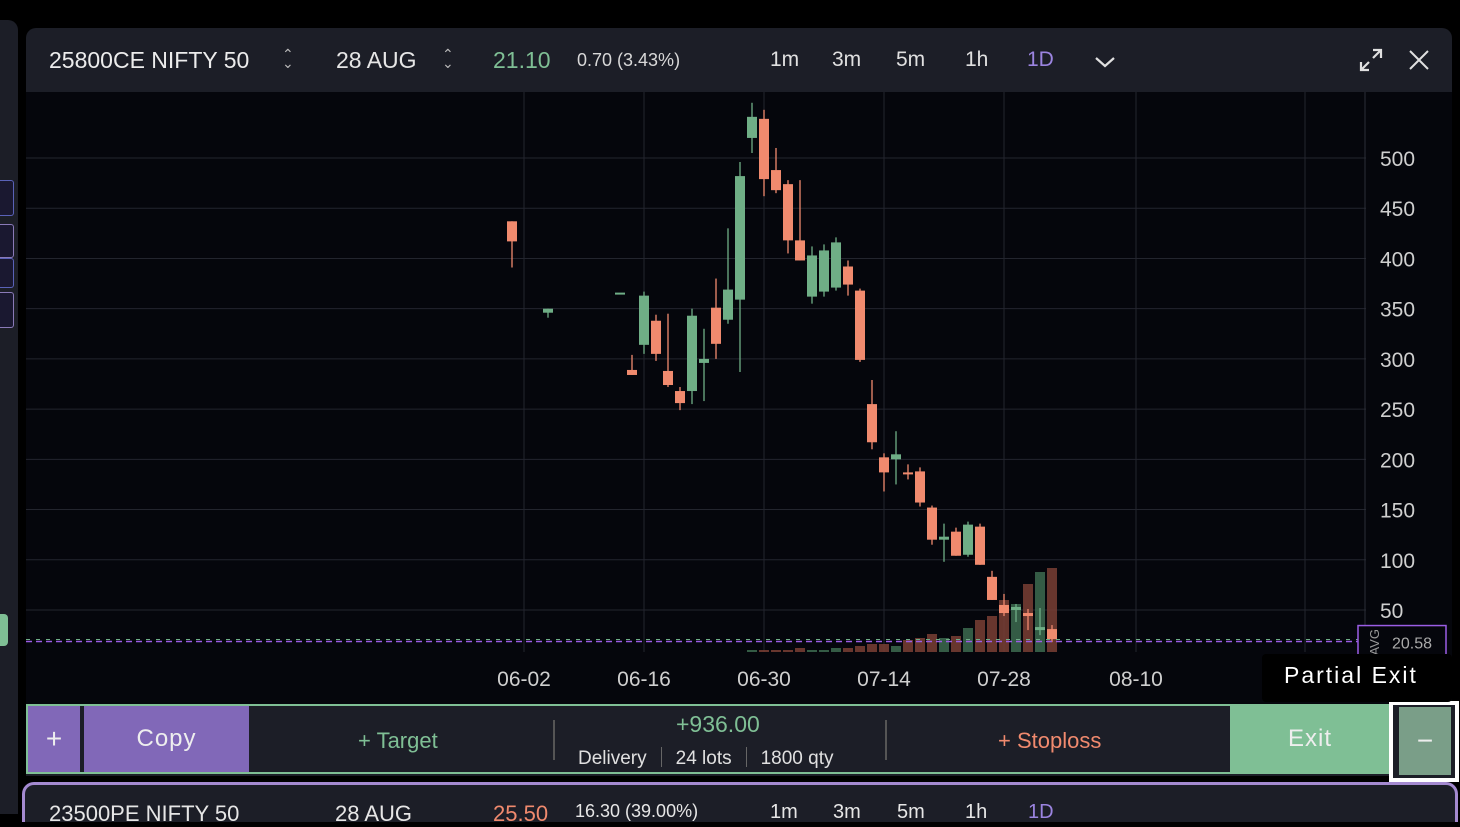 The image size is (1460, 827). I want to click on lots-count: 24 lots, so click(703, 758).